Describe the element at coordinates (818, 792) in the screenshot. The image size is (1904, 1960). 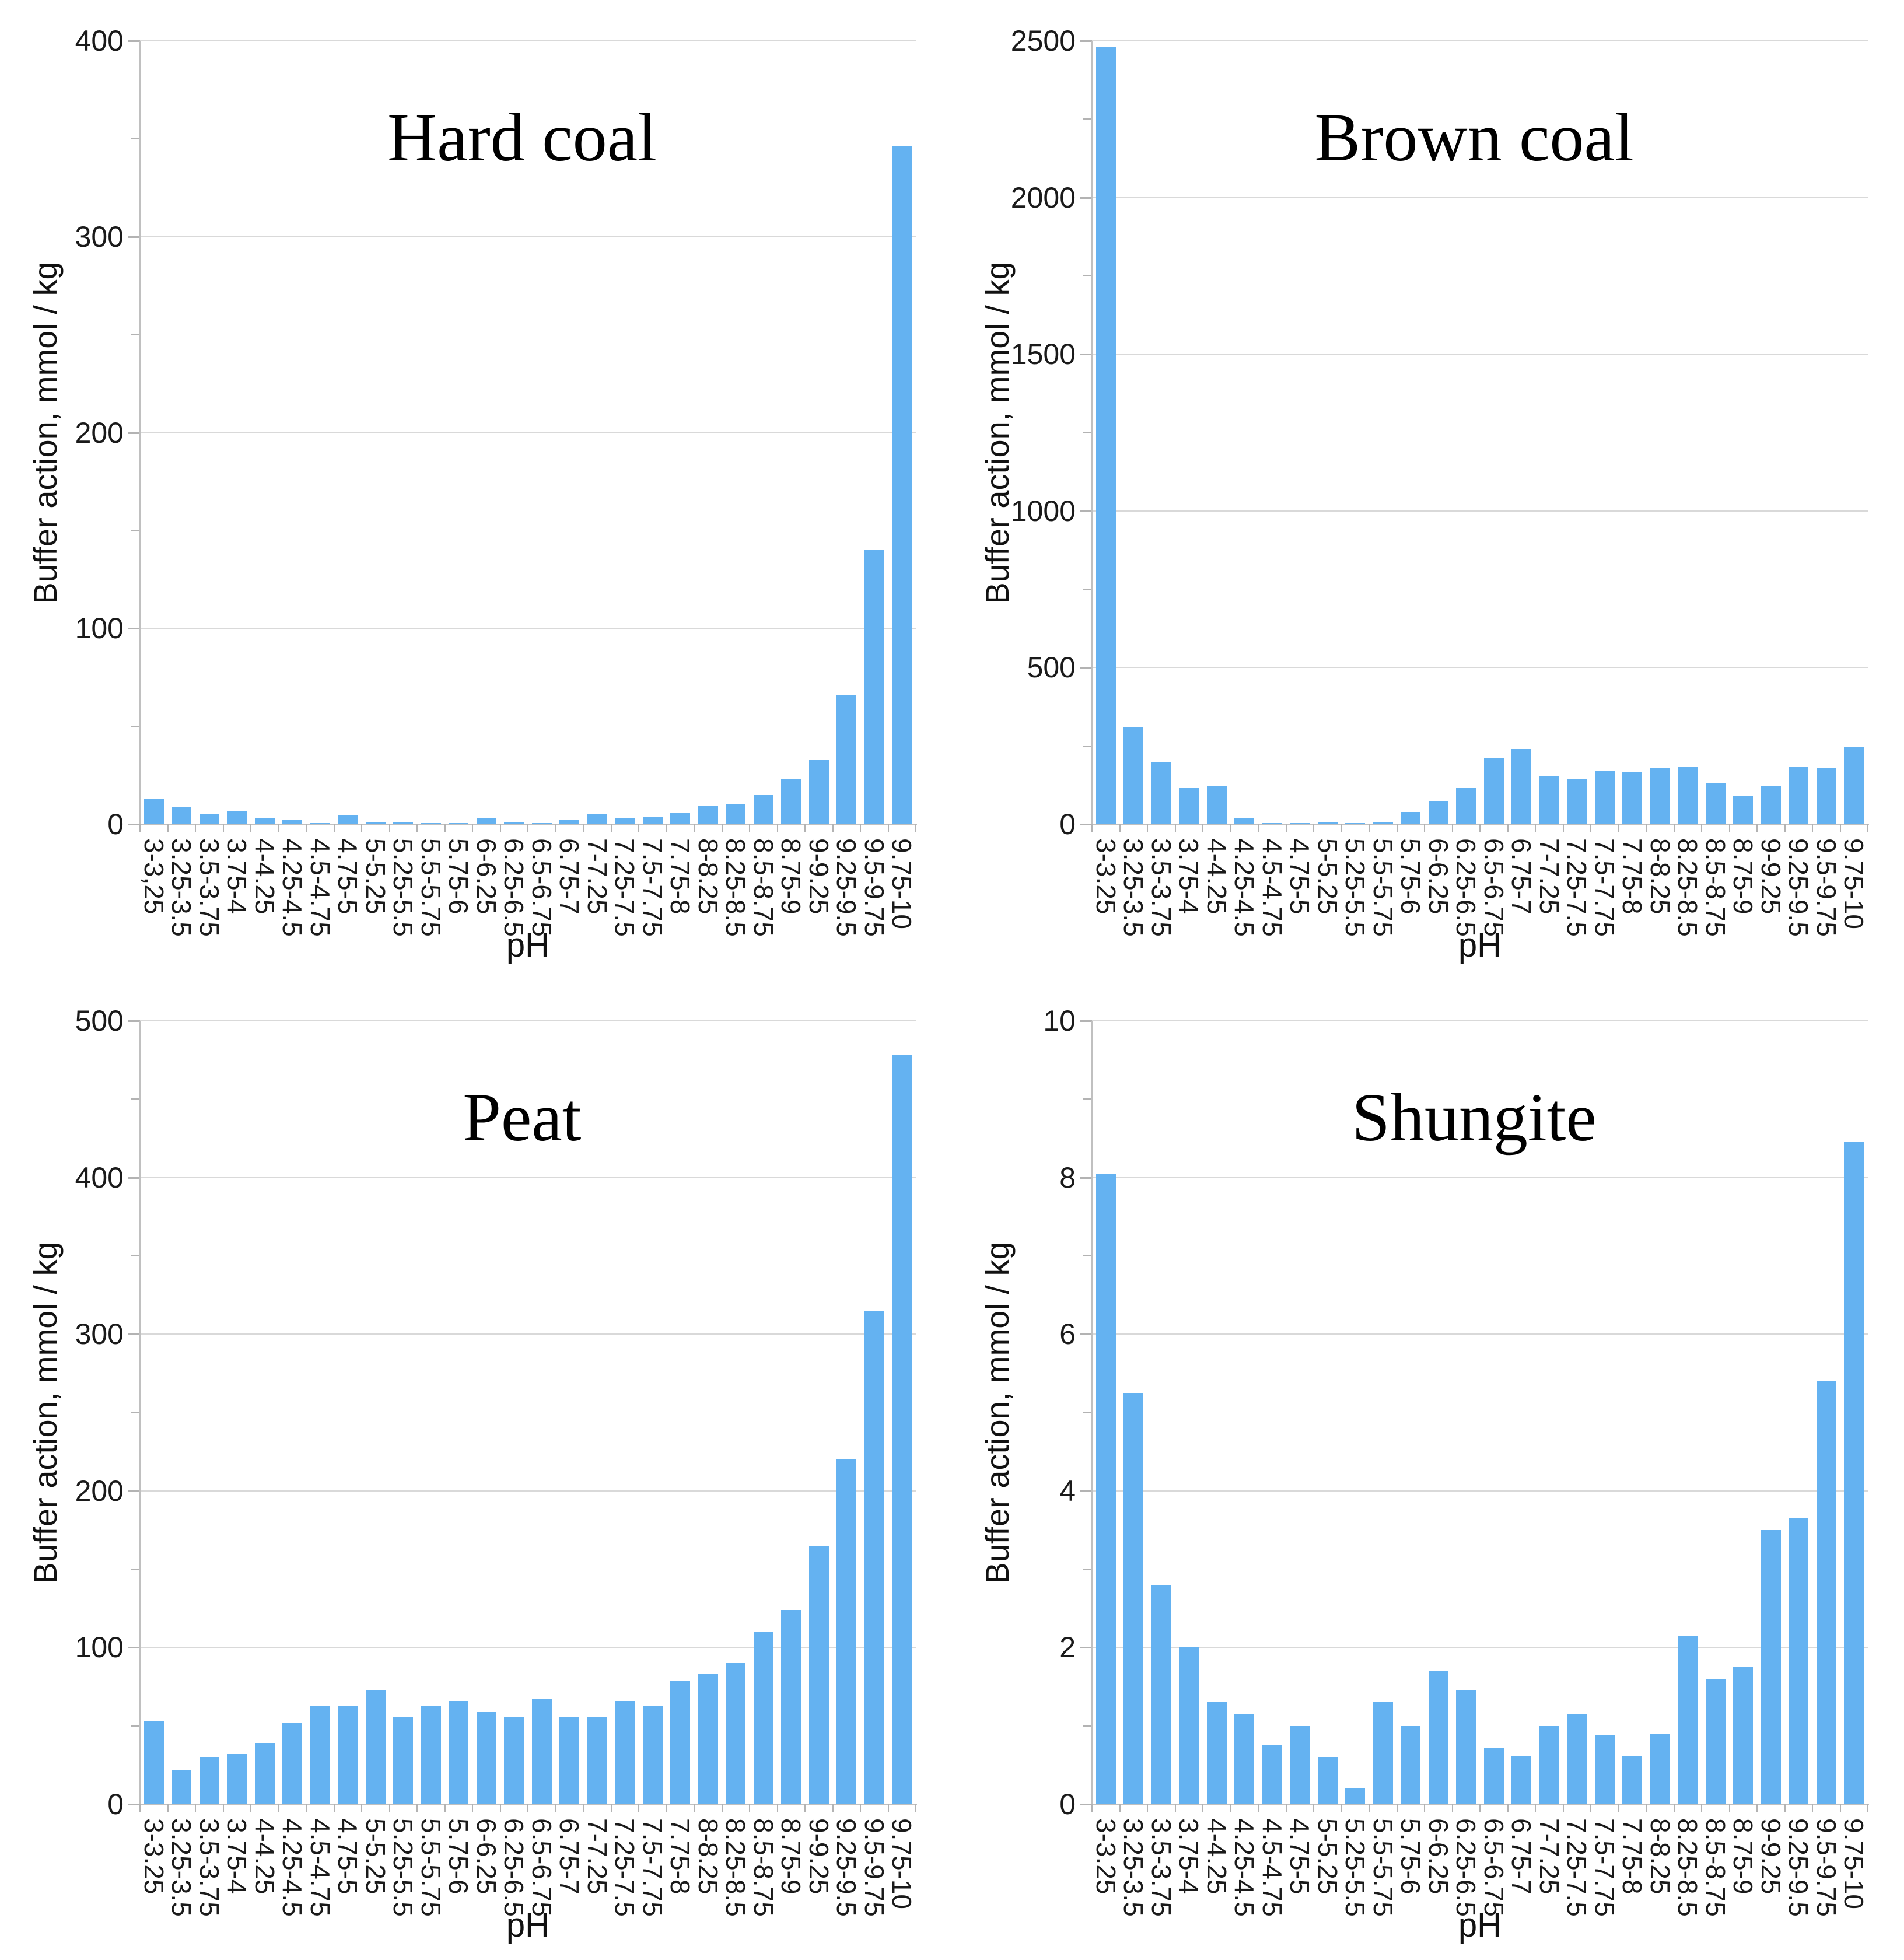
I see `bar-9-9.25` at that location.